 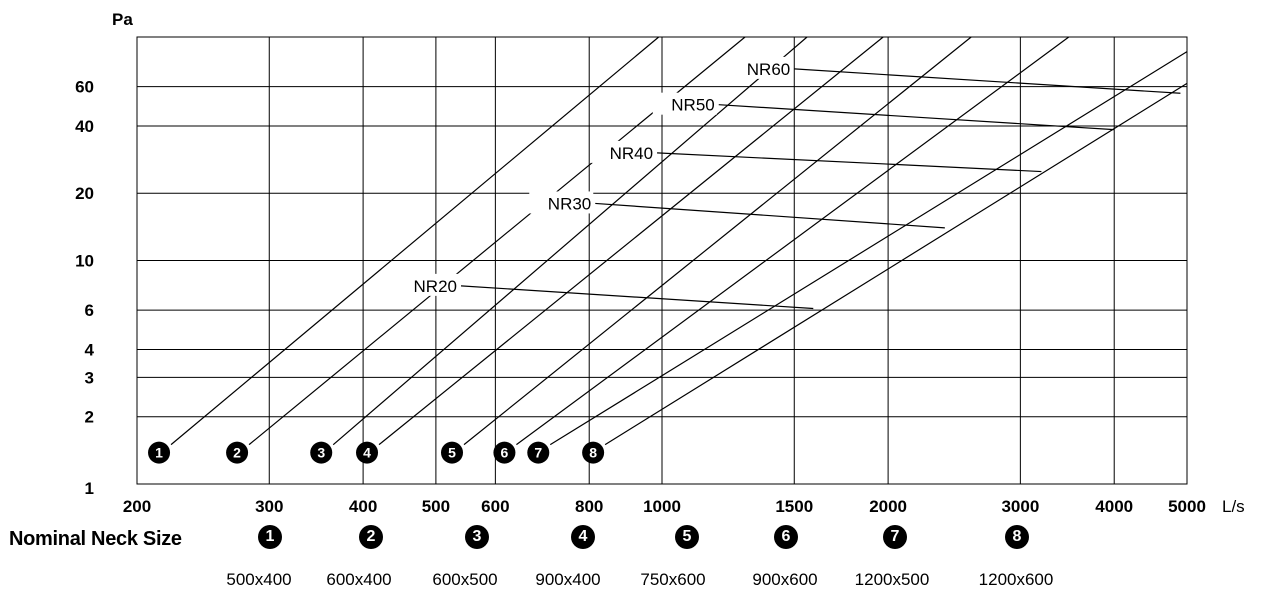 I want to click on x-tick-label: 1000, so click(x=662, y=506).